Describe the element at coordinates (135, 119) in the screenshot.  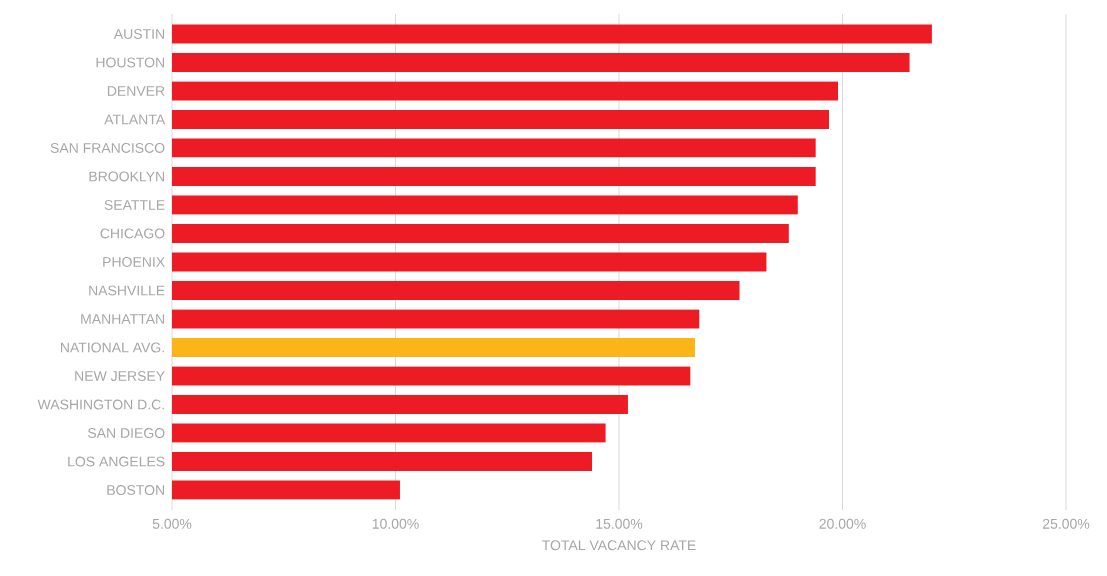
I see `y-tick-label: ATLANTA` at that location.